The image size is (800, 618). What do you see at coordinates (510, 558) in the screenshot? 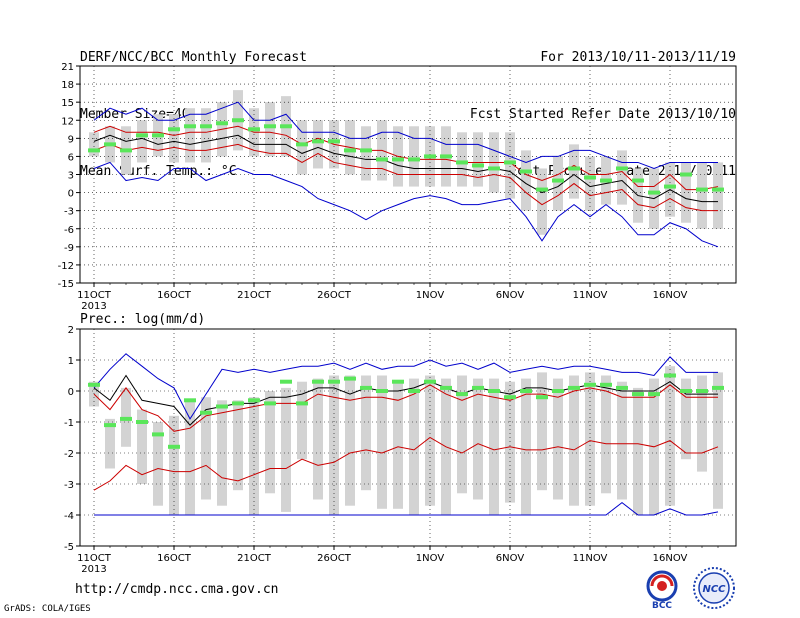
I see `x-tick-label: 6NOV` at bounding box center [510, 558].